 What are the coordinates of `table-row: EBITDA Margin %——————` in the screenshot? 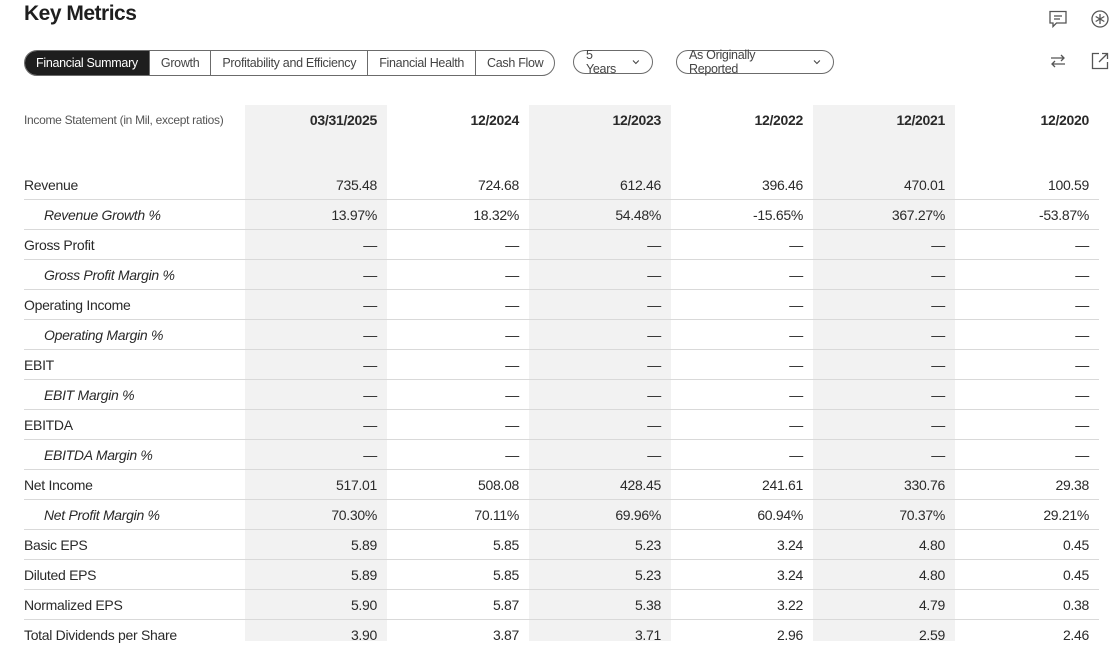 It's located at (561, 455).